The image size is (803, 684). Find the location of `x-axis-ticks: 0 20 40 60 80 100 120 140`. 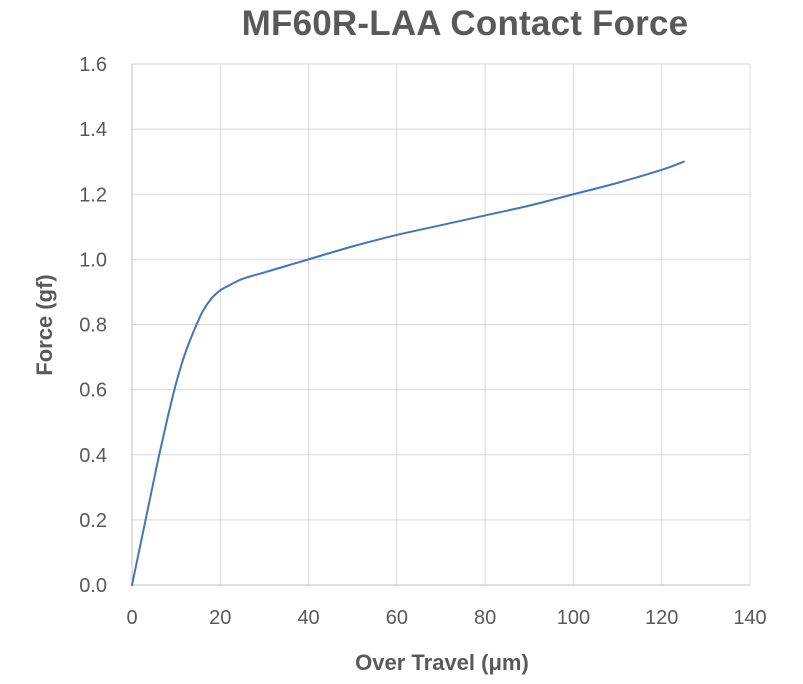

x-axis-ticks: 0 20 40 60 80 100 120 140 is located at coordinates (446, 618).